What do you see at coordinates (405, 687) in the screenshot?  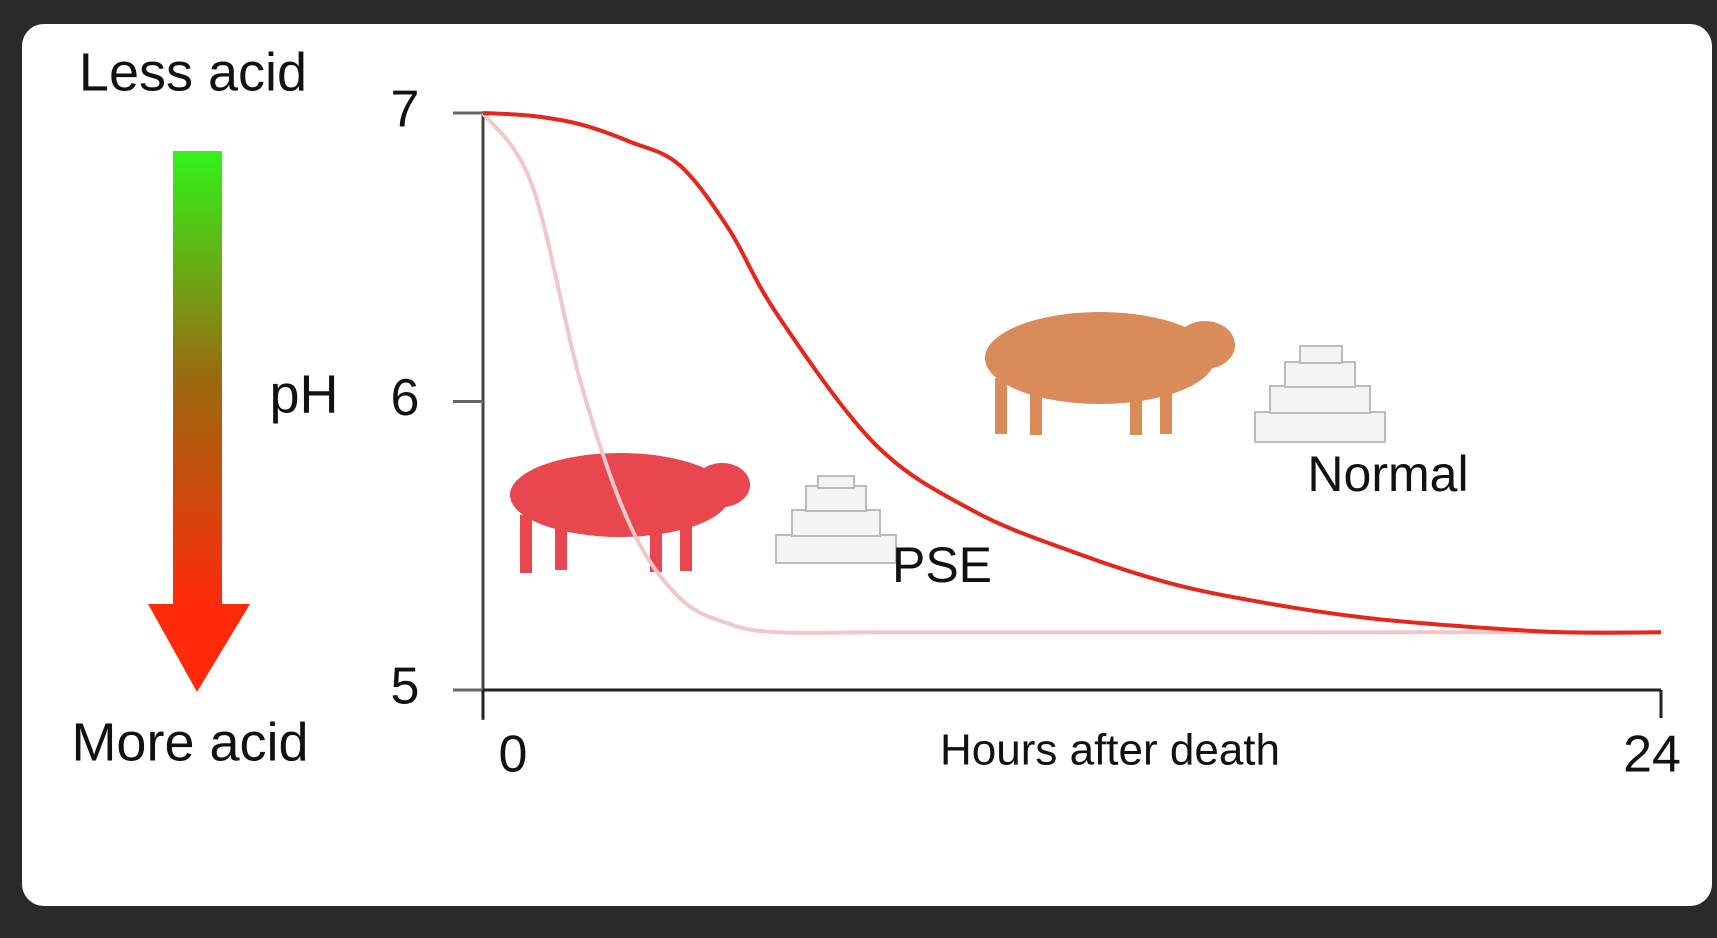 I see `y-tick-label: 5` at bounding box center [405, 687].